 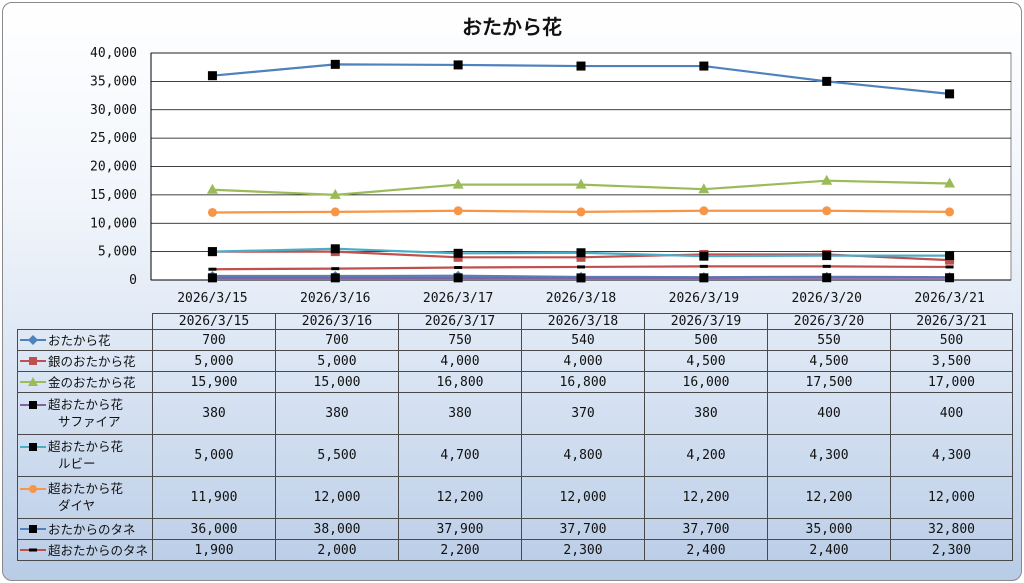 What do you see at coordinates (85, 455) in the screenshot?
I see `legend-entry: 超おたから花 ルビー` at bounding box center [85, 455].